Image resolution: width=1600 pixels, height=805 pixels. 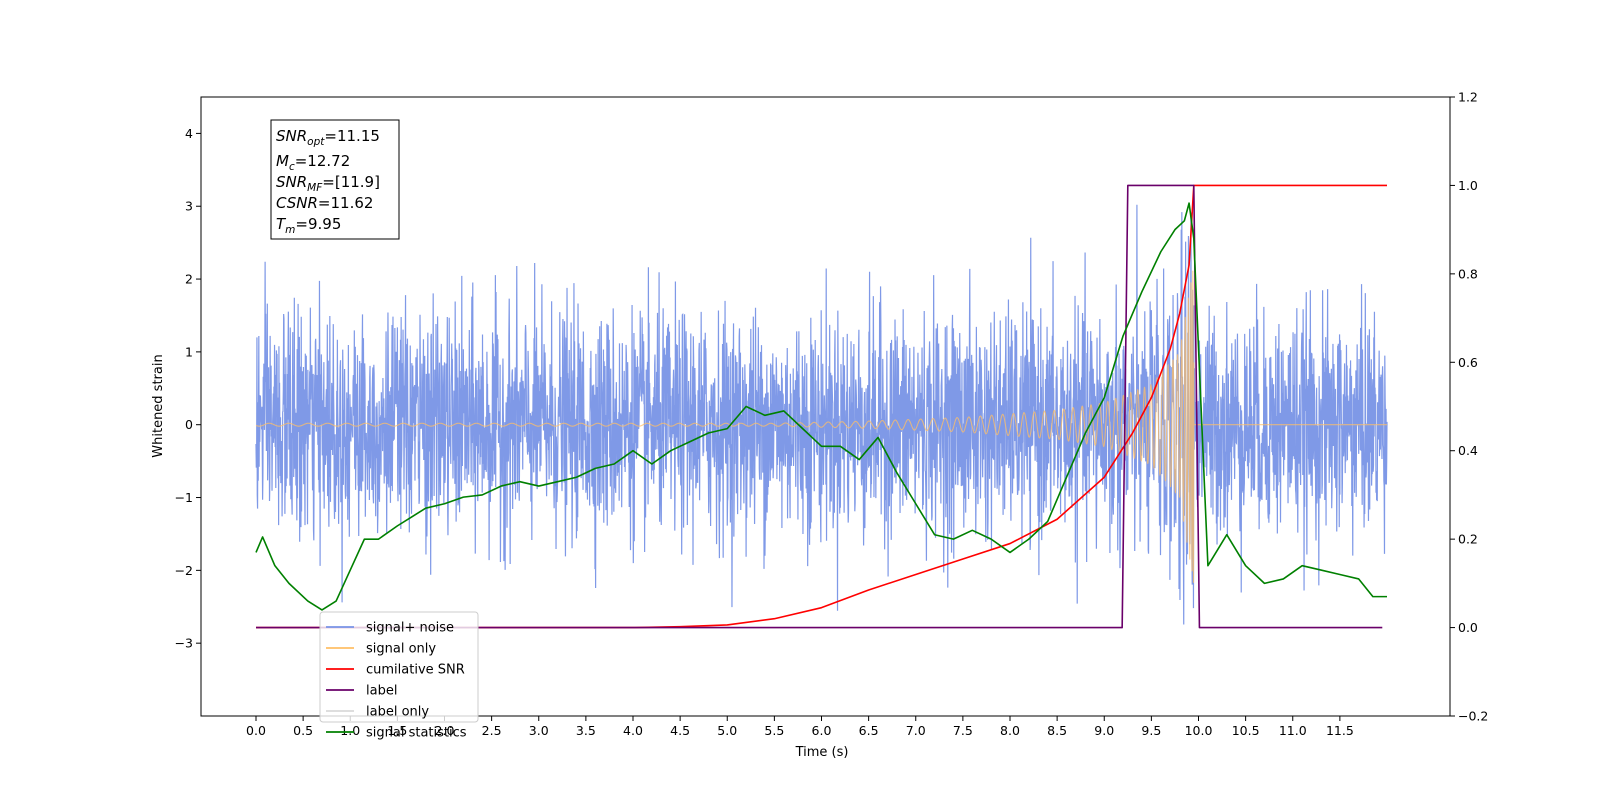 What do you see at coordinates (416, 733) in the screenshot?
I see `legend-label-signal-statistics: signal statistics` at bounding box center [416, 733].